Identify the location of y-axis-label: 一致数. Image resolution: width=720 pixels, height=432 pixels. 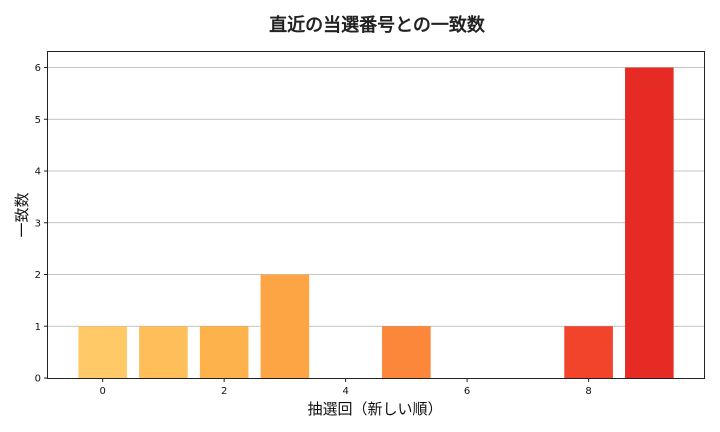
(22, 214).